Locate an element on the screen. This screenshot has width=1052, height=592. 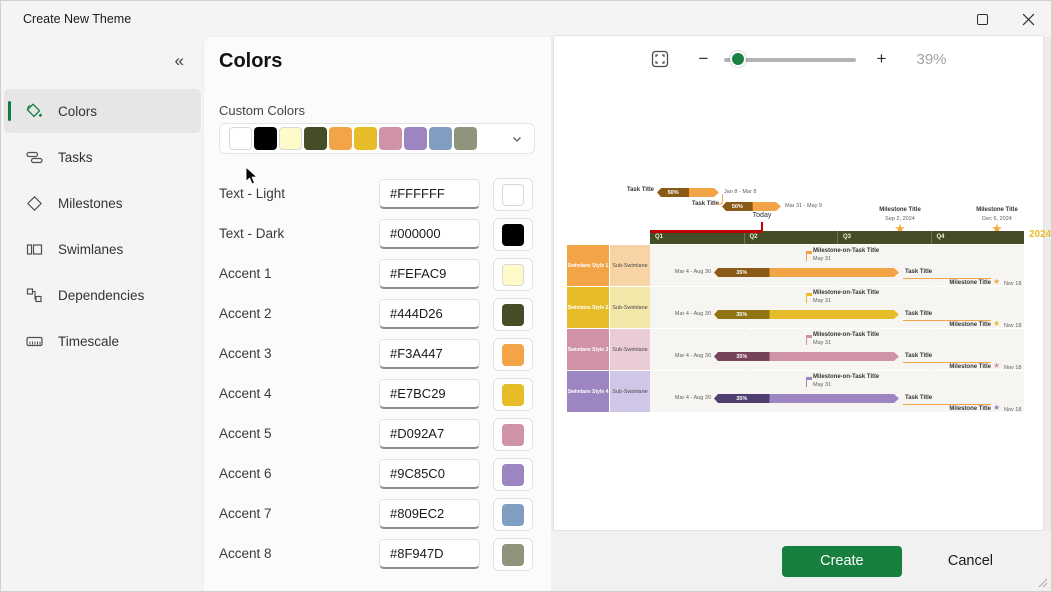
sidebar-item-swimlanes: Swimlanes is located at coordinates (102, 249).